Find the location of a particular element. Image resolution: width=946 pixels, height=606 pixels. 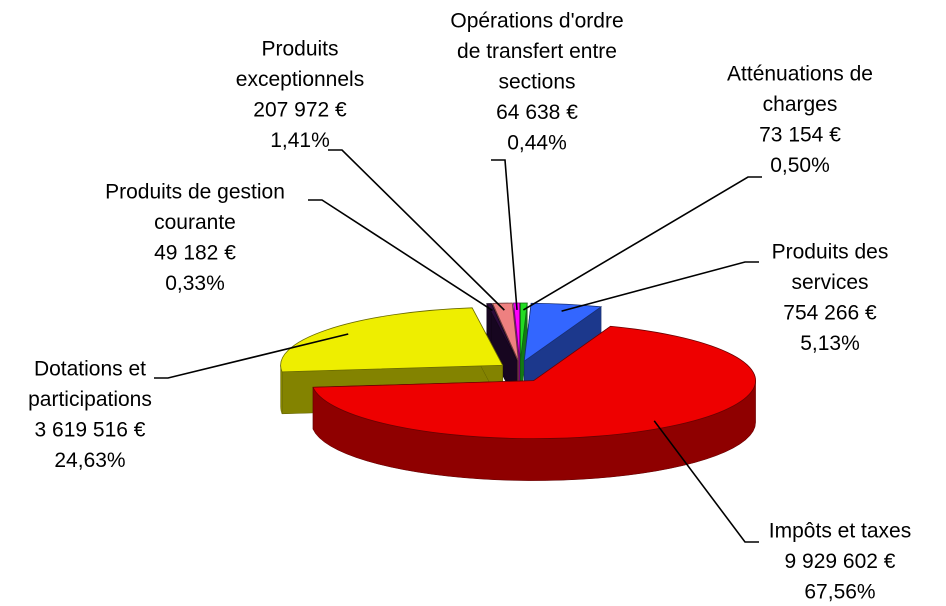

percentage-label: 0,44% is located at coordinates (537, 143).